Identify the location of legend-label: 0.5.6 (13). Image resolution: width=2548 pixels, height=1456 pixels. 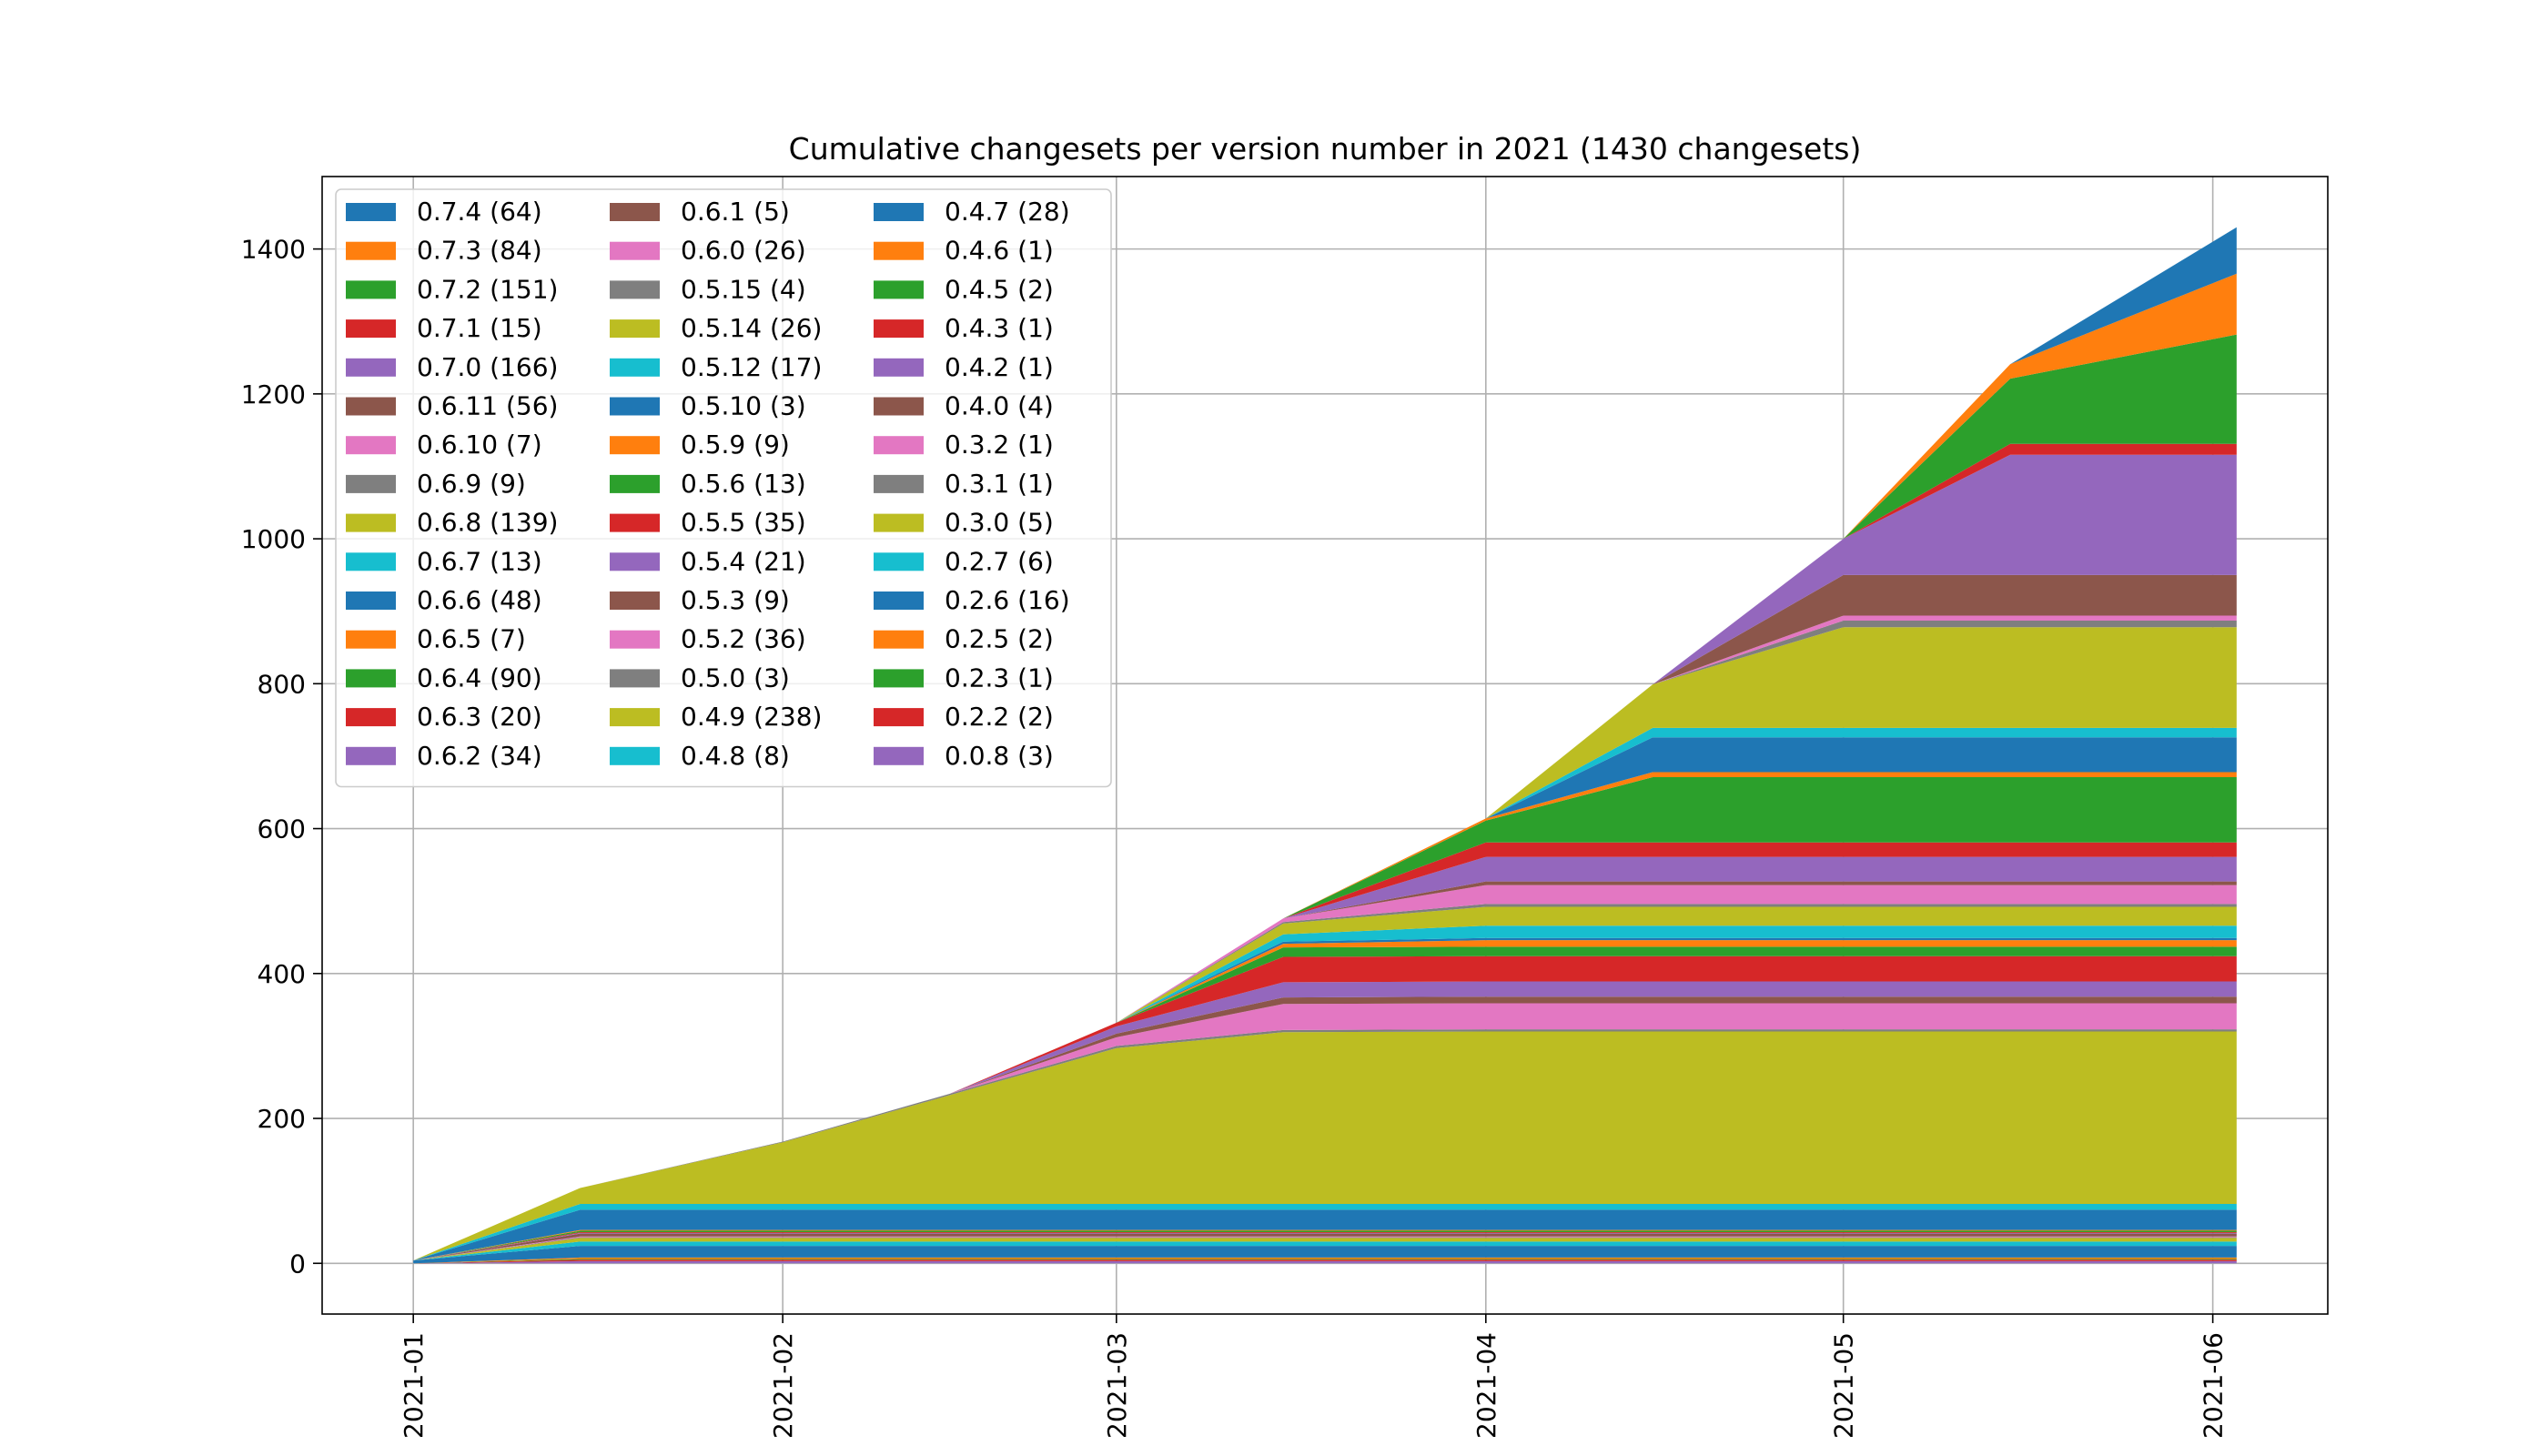
(744, 484).